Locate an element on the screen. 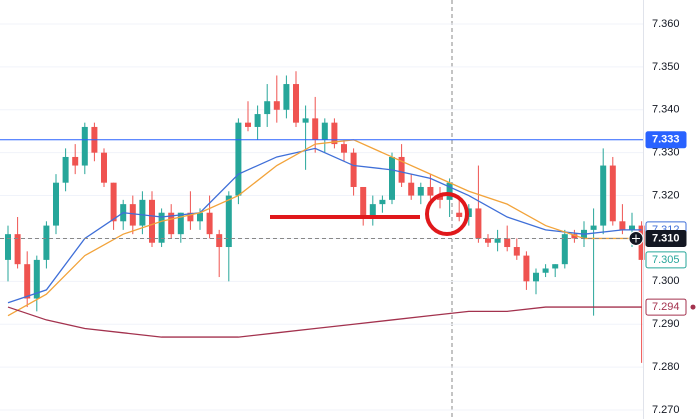 The width and height of the screenshot is (698, 419). price-dot is located at coordinates (693, 307).